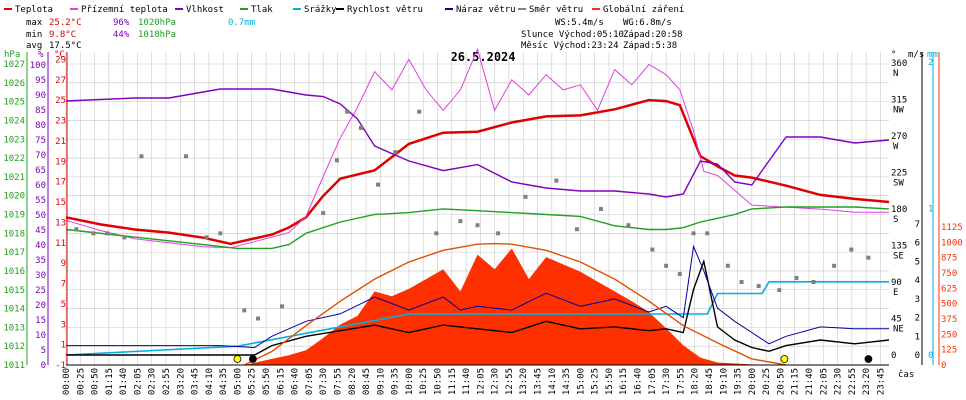 Image resolution: width=966 pixels, height=400 pixels. What do you see at coordinates (482, 57) in the screenshot?
I see `chart-title: 26.5.2024` at bounding box center [482, 57].